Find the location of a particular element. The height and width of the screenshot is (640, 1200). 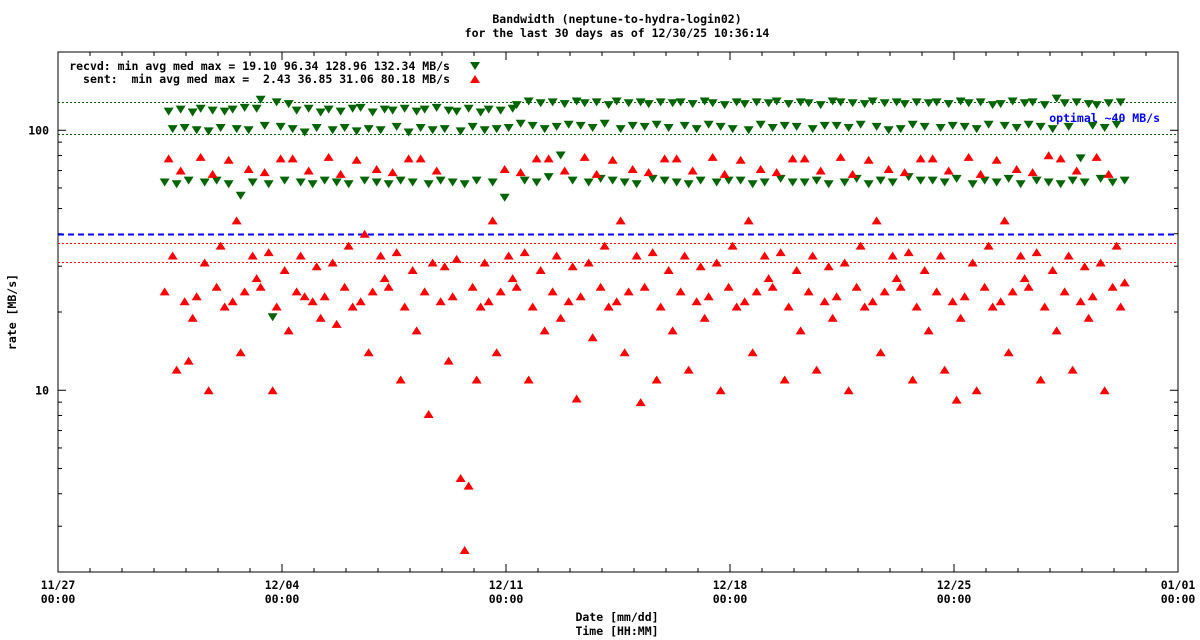

y-axis-label: rate [MB/s] is located at coordinates (12, 312).